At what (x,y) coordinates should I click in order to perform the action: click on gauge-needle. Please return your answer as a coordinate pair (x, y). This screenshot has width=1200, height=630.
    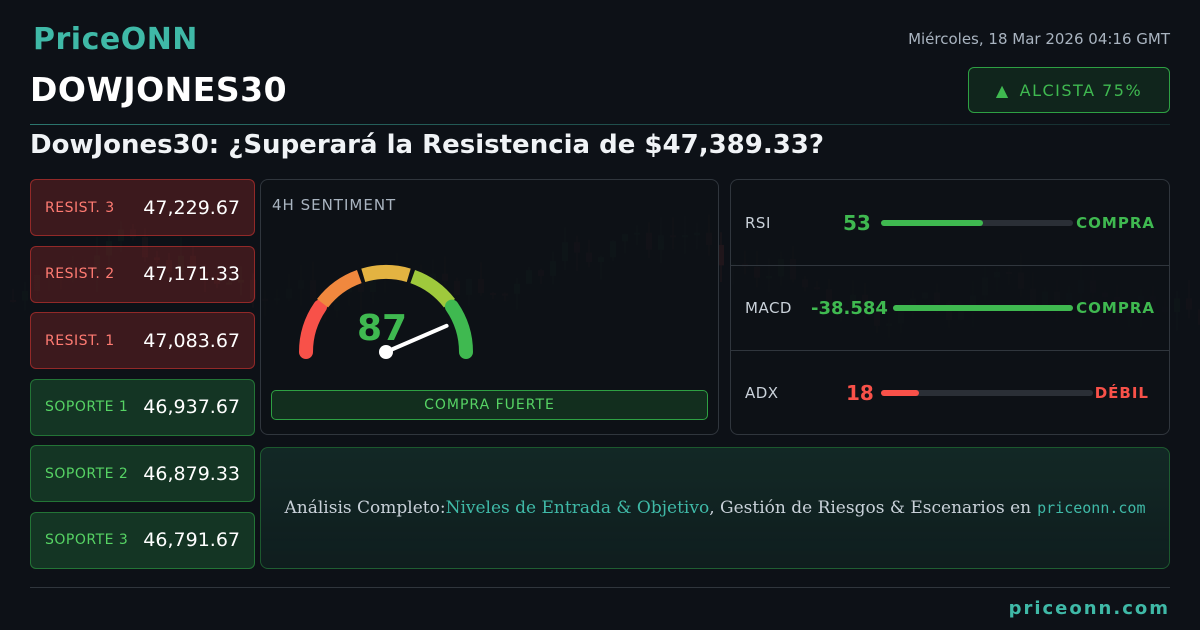
    Looking at the image, I should click on (416, 338).